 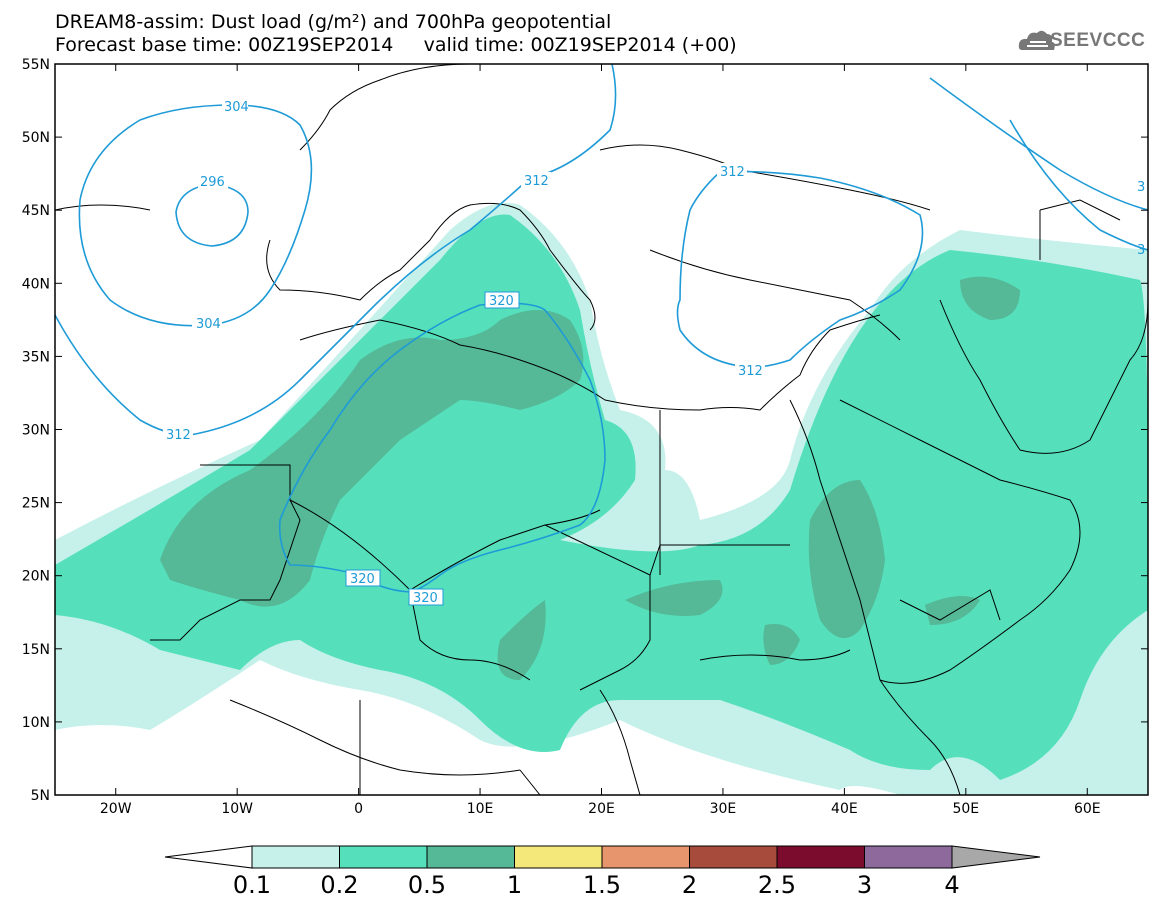 What do you see at coordinates (844, 809) in the screenshot?
I see `x-tick-label: 40E` at bounding box center [844, 809].